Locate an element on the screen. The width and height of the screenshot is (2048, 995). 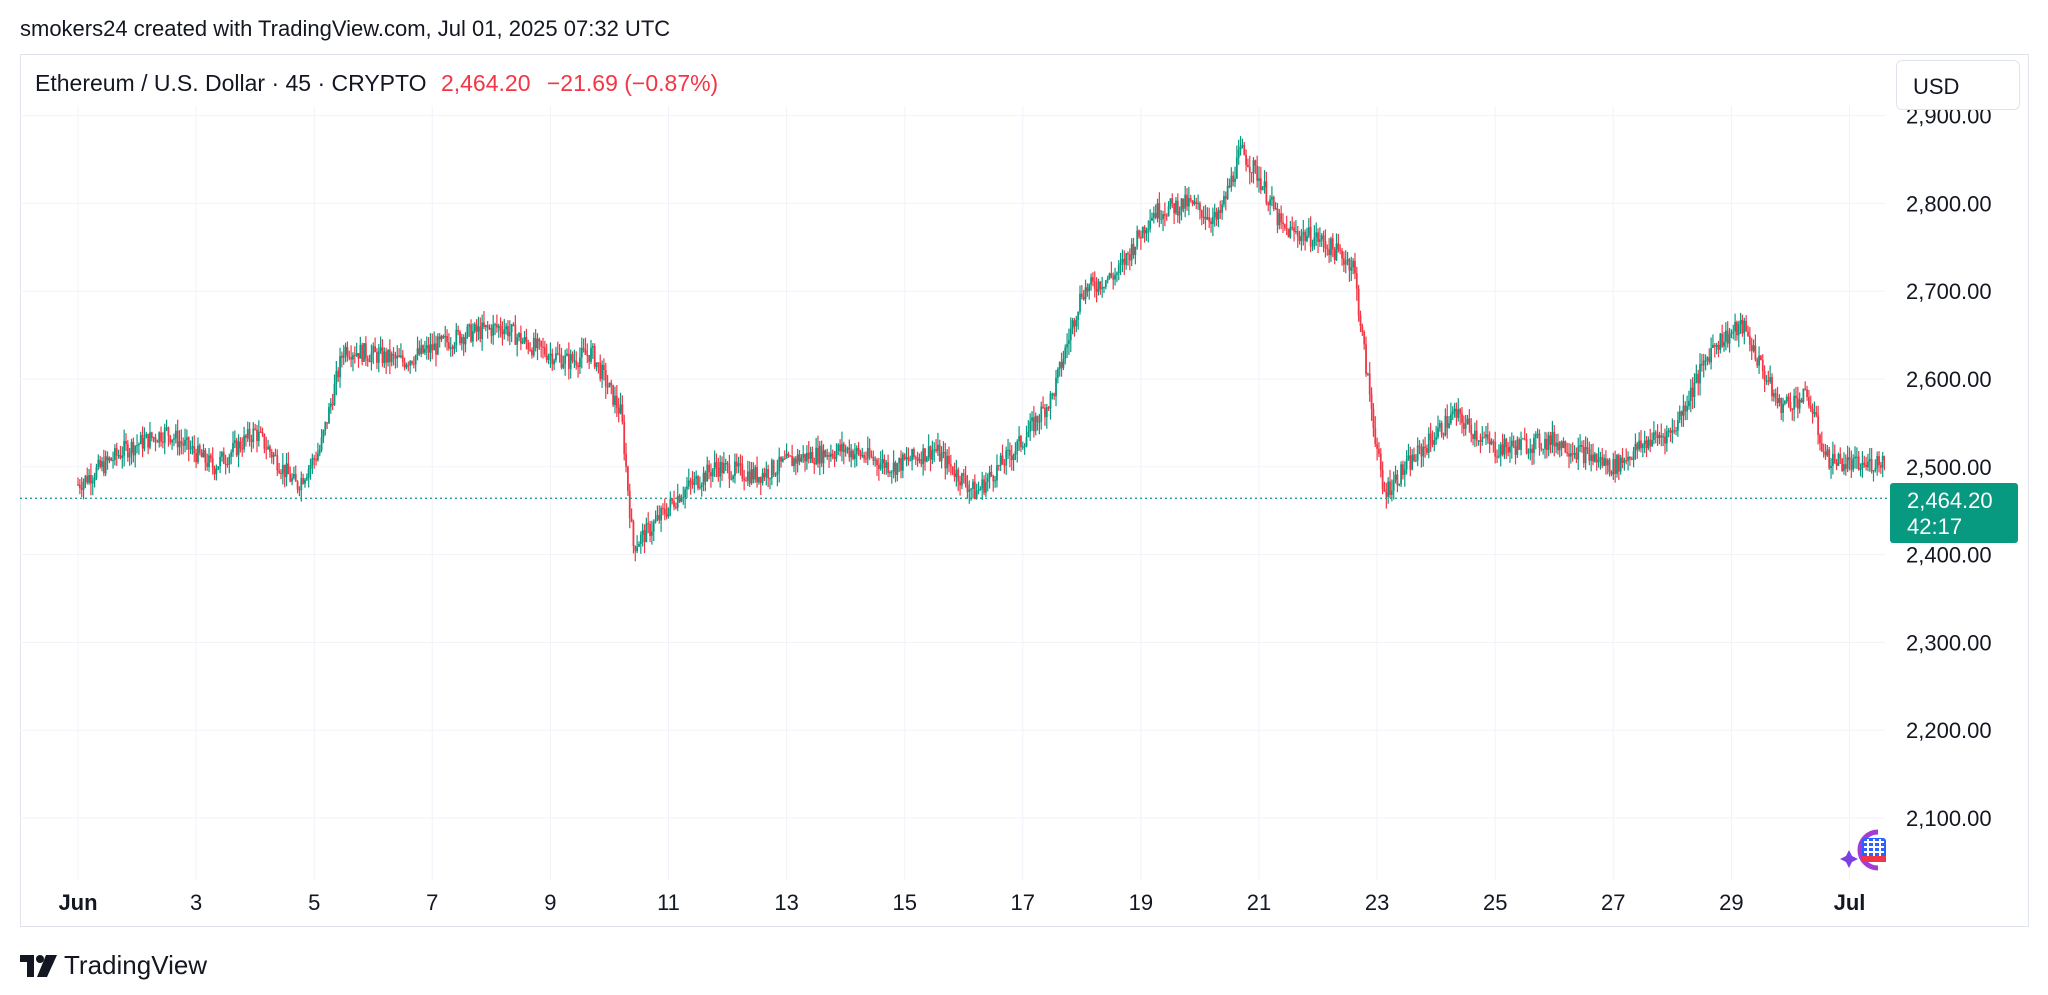
sparkle-flag-icon is located at coordinates (1864, 851).